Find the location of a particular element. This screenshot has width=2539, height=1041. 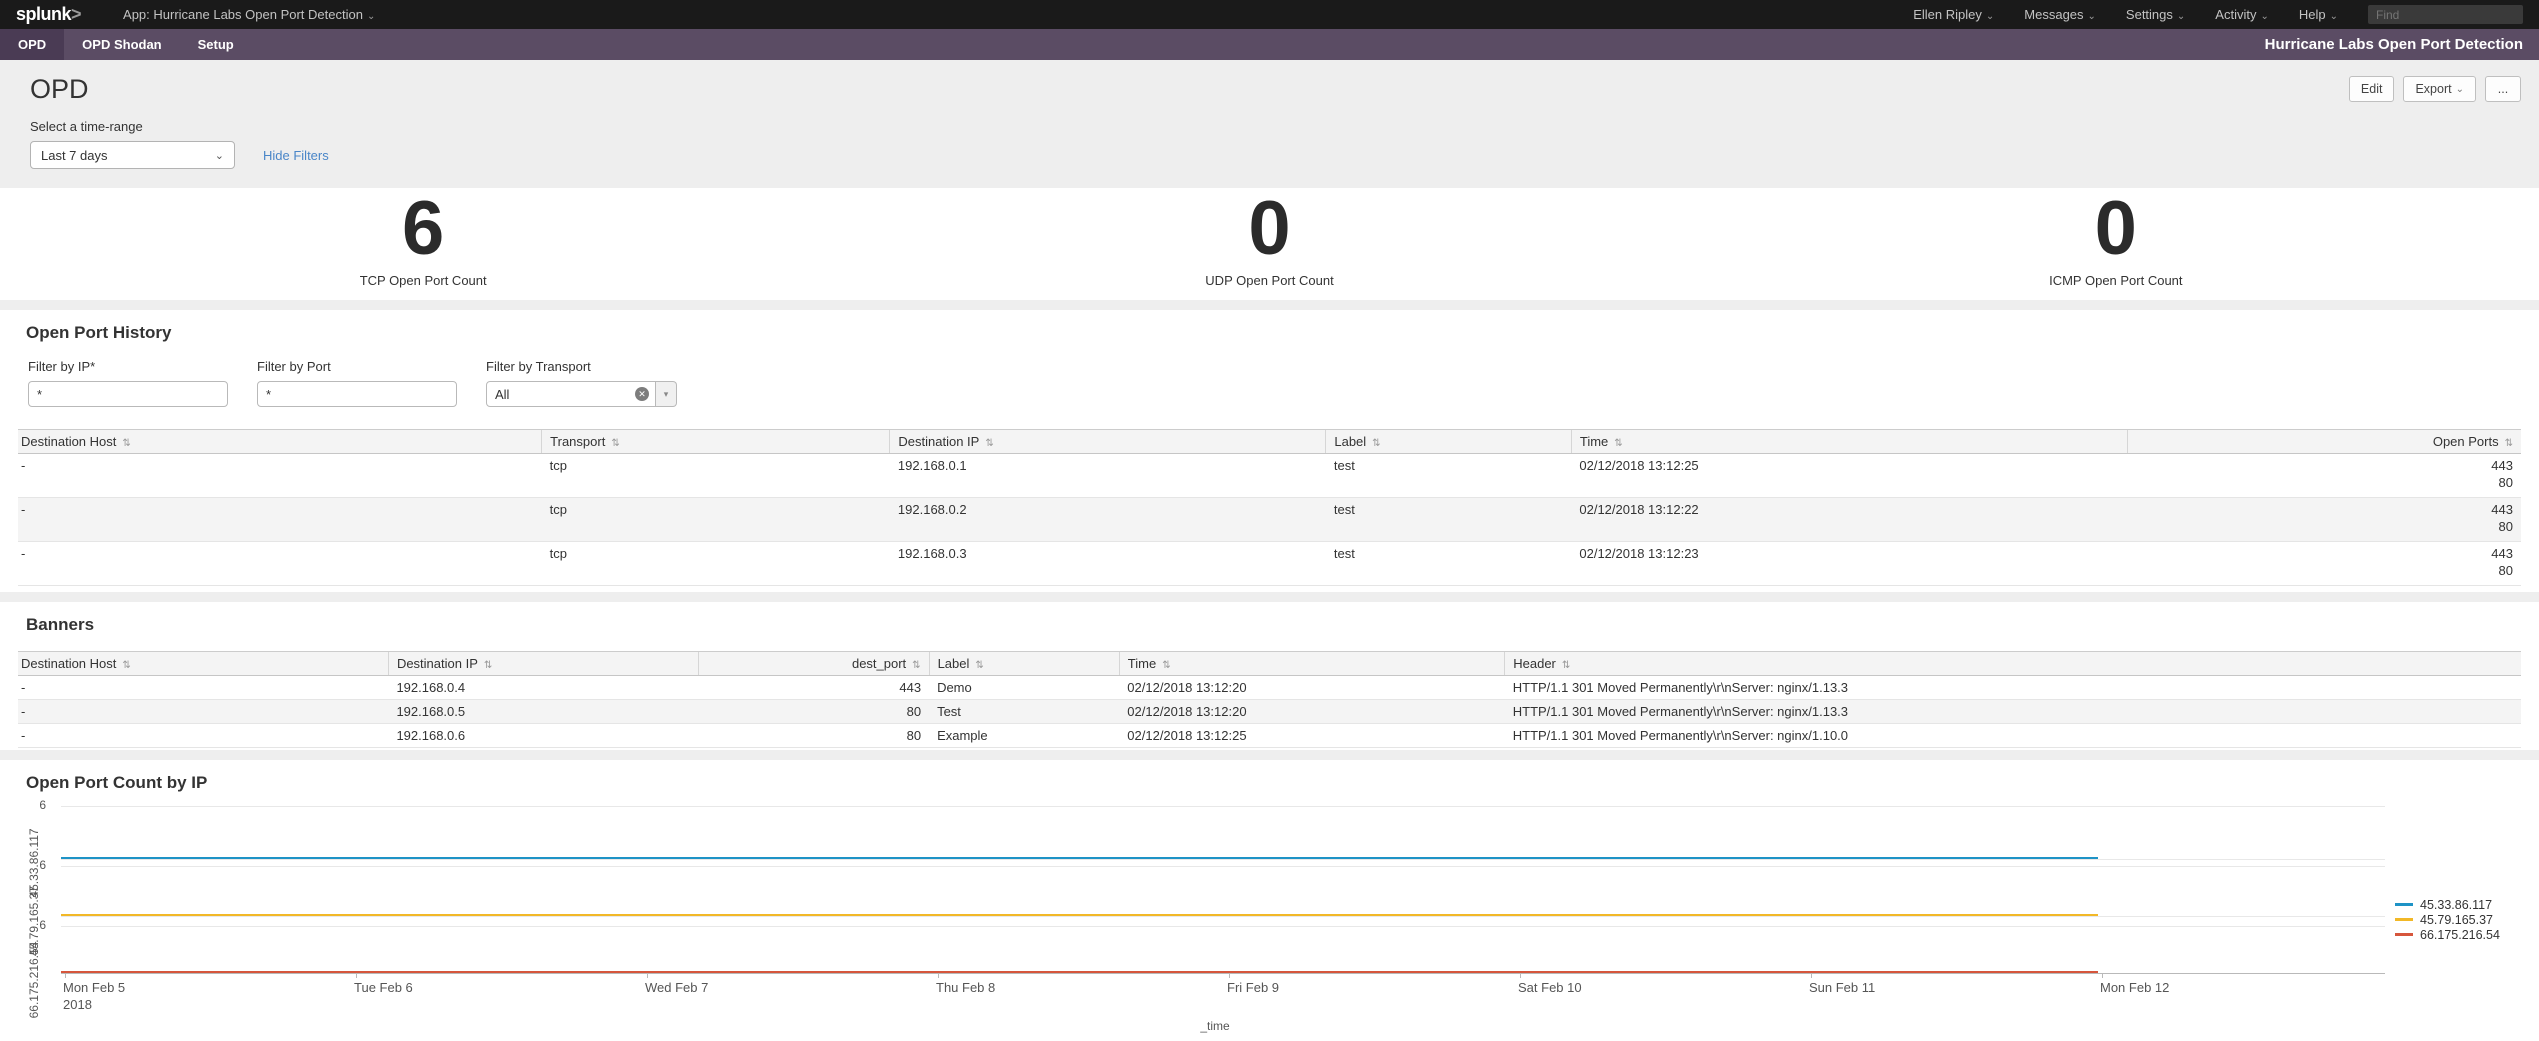

topbar-menu-activity: Activity ⌄ is located at coordinates (2242, 14).